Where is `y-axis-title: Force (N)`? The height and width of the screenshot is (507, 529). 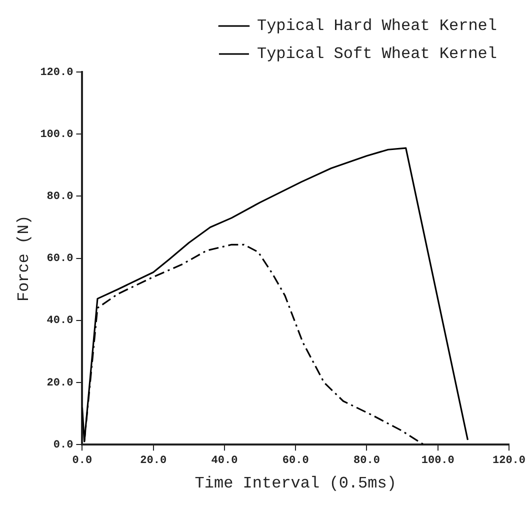 y-axis-title: Force (N) is located at coordinates (23, 258).